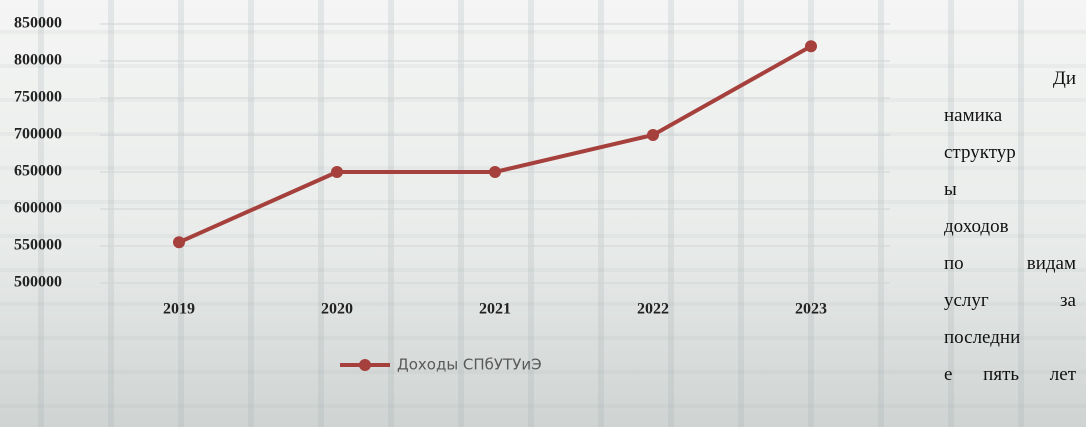 Image resolution: width=1086 pixels, height=427 pixels. What do you see at coordinates (38, 245) in the screenshot?
I see `y-tick-label: 550000` at bounding box center [38, 245].